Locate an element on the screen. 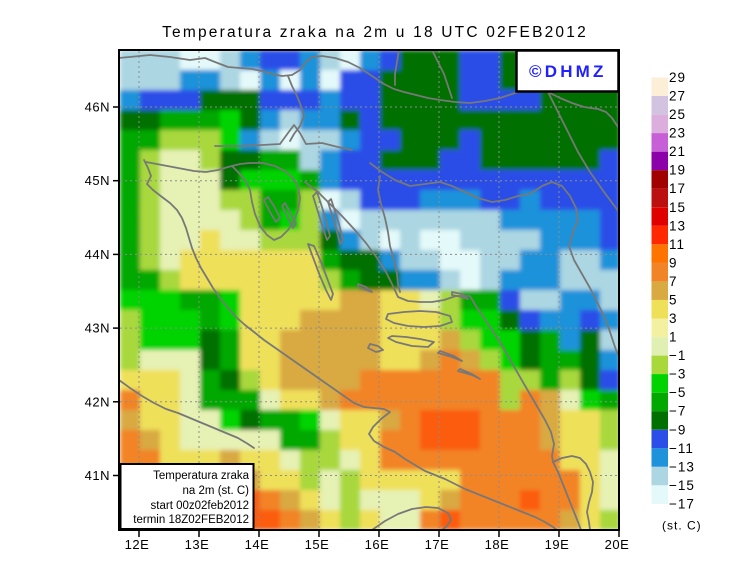 This screenshot has width=740, height=582. svg-text: 18E is located at coordinates (497, 544).